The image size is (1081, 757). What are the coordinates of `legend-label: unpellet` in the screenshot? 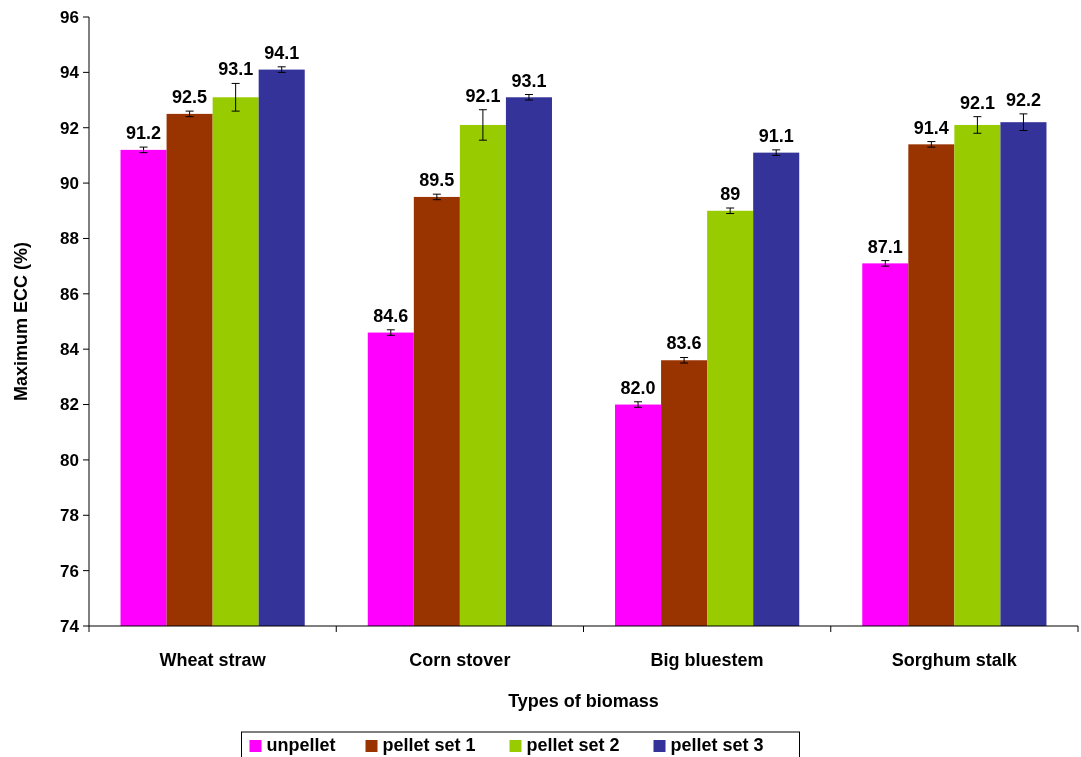 It's located at (301, 745).